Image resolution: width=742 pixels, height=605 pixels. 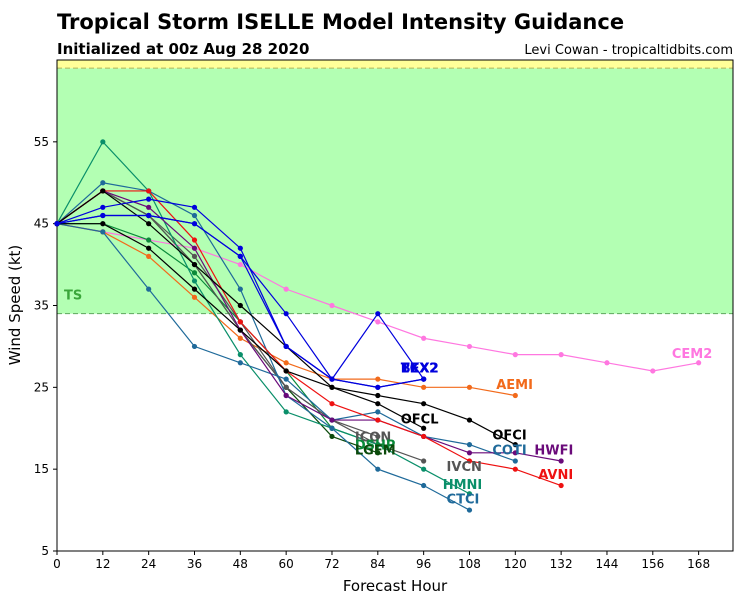 What do you see at coordinates (194, 564) in the screenshot?
I see `x-tick-label: 36` at bounding box center [194, 564].